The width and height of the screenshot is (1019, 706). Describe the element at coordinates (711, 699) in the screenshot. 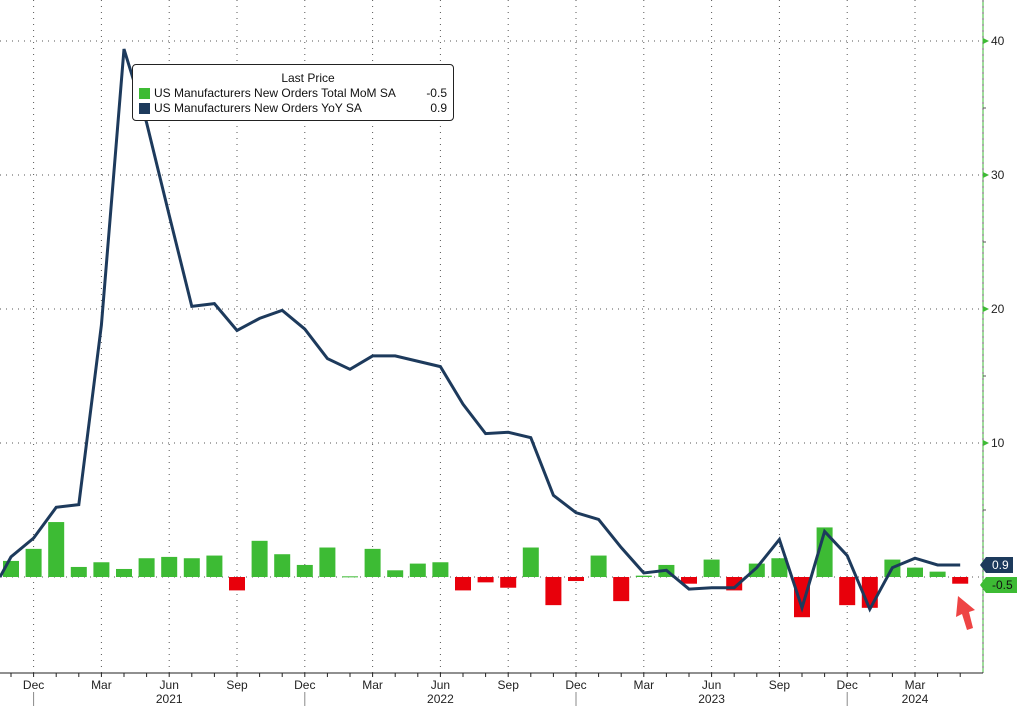

I see `year-label: 2023` at that location.